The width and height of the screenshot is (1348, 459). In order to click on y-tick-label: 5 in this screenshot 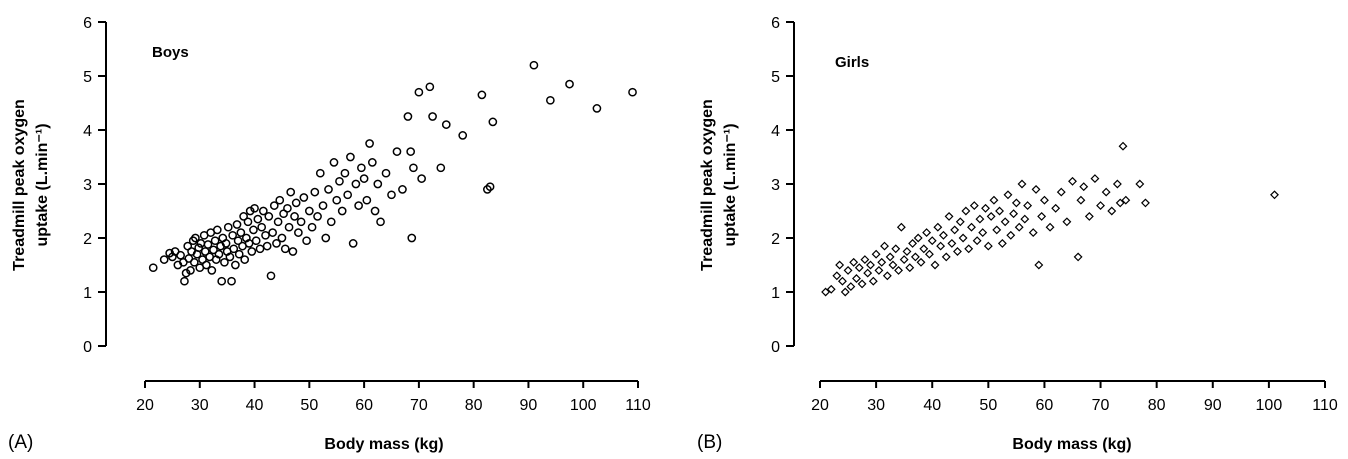, I will do `click(775, 77)`.